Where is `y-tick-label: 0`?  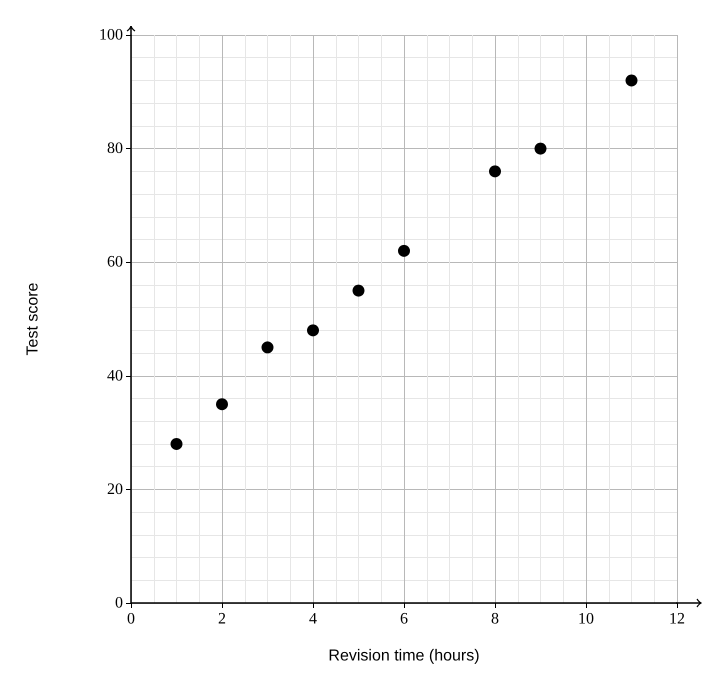
y-tick-label: 0 is located at coordinates (119, 603).